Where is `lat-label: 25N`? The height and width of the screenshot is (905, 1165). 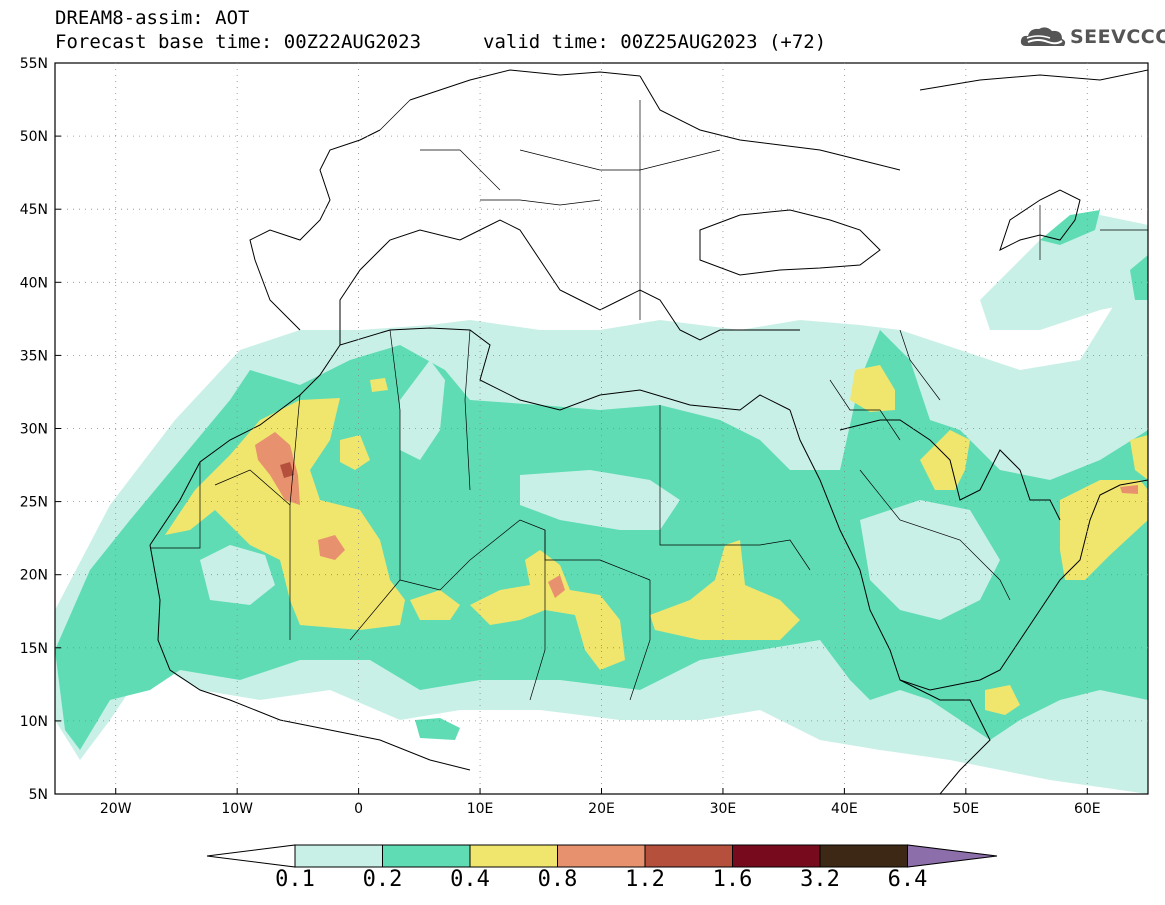 lat-label: 25N is located at coordinates (34, 503).